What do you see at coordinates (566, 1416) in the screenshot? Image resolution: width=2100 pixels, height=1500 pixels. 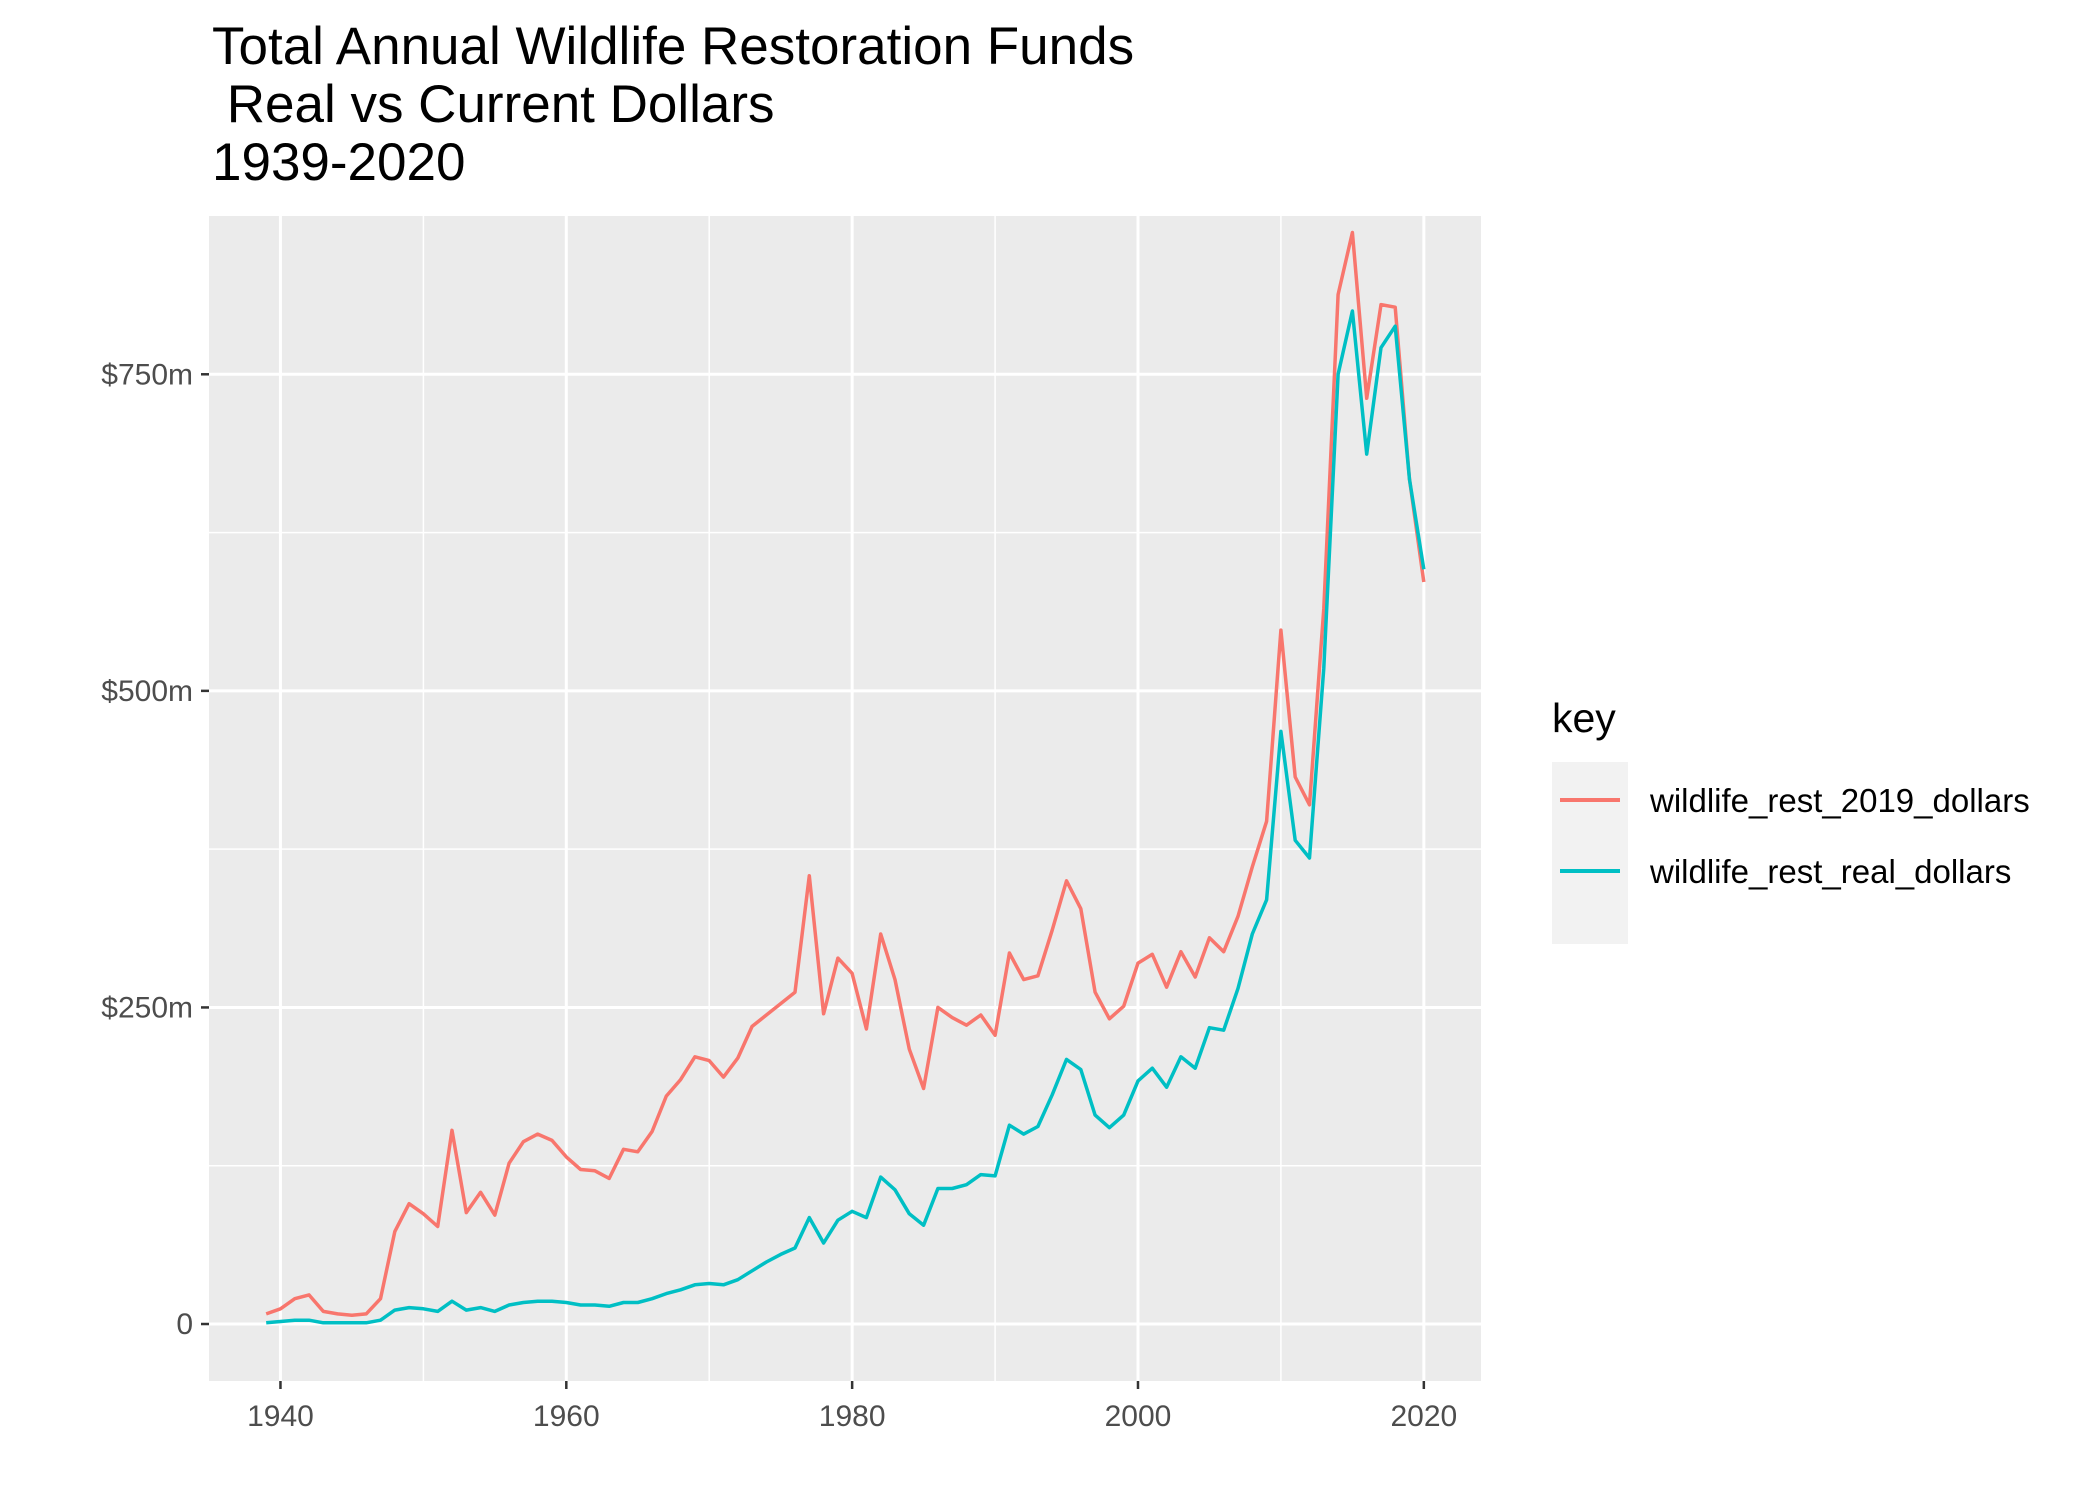 I see `x-tick-label: 1960` at bounding box center [566, 1416].